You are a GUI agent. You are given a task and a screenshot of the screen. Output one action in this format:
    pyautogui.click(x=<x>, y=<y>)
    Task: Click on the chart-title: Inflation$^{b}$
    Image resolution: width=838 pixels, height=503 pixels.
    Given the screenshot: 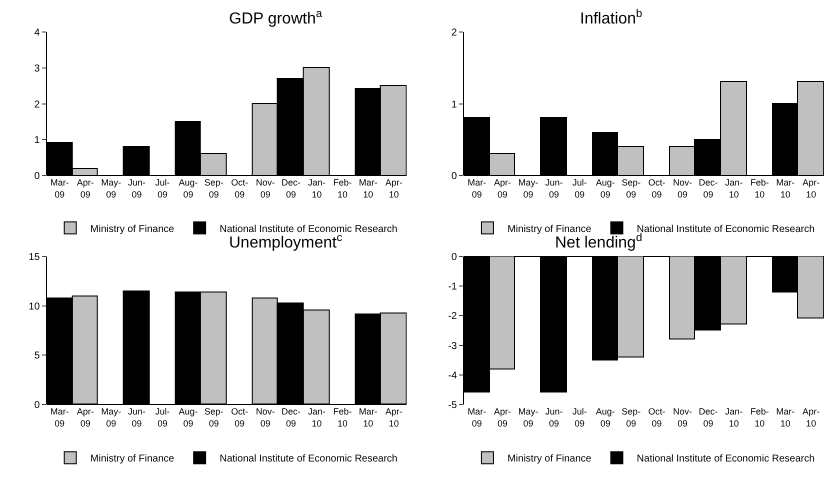 What is the action you would take?
    pyautogui.click(x=611, y=18)
    